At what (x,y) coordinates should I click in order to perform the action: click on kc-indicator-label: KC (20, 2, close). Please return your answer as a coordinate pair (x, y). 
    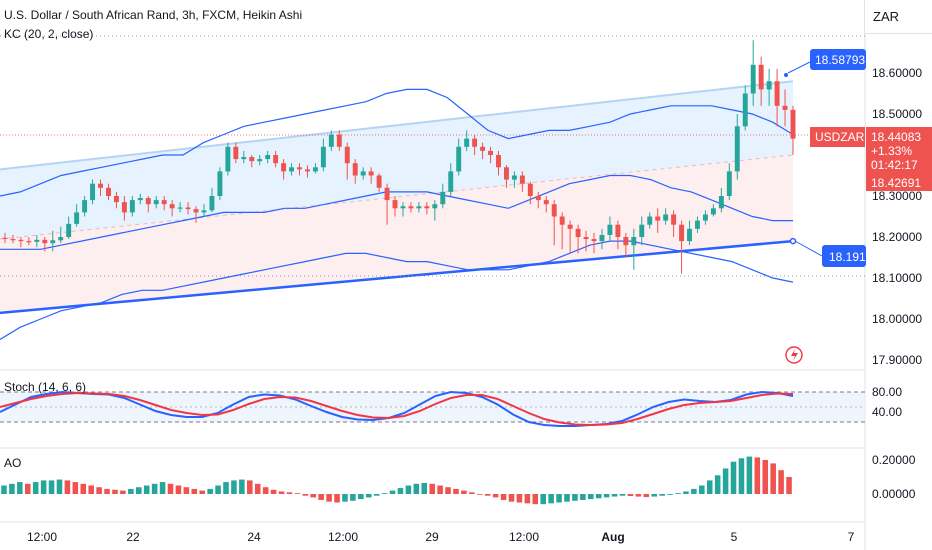
    Looking at the image, I should click on (49, 34).